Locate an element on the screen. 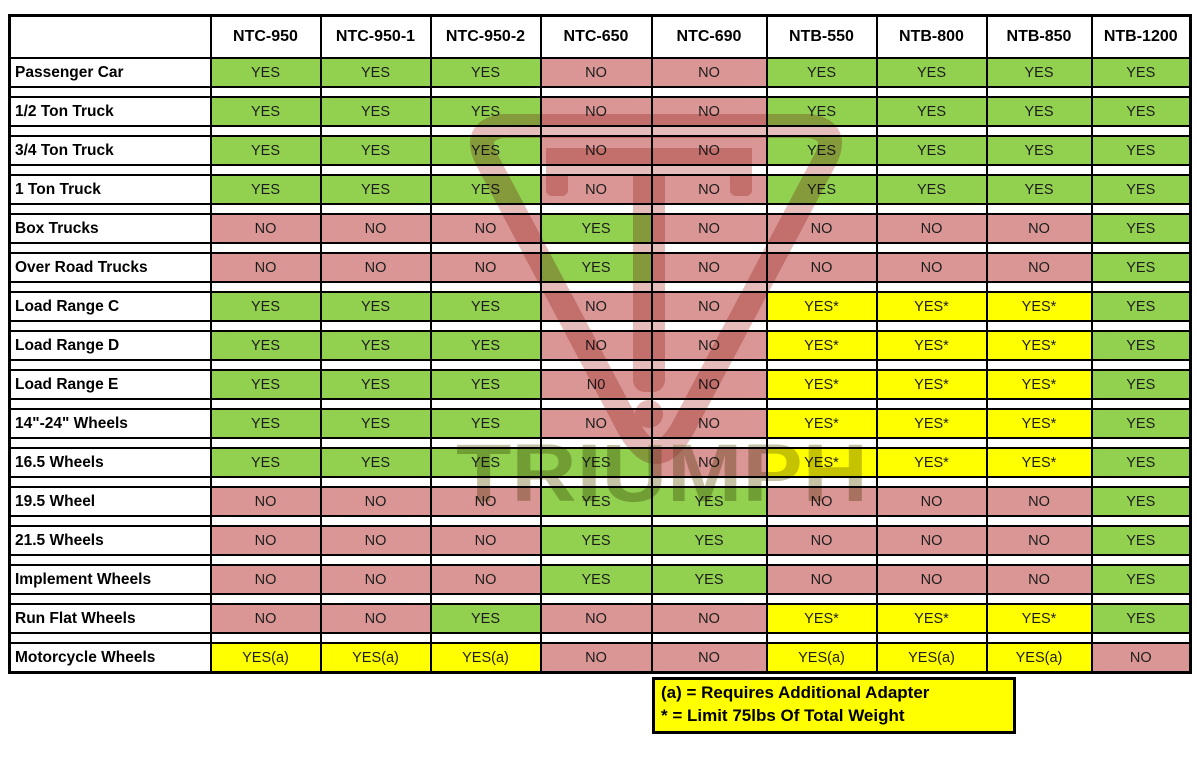 Image resolution: width=1197 pixels, height=759 pixels. table-row: Over Road Trucks NO NO NO YES NO NO NO NO YES is located at coordinates (600, 267).